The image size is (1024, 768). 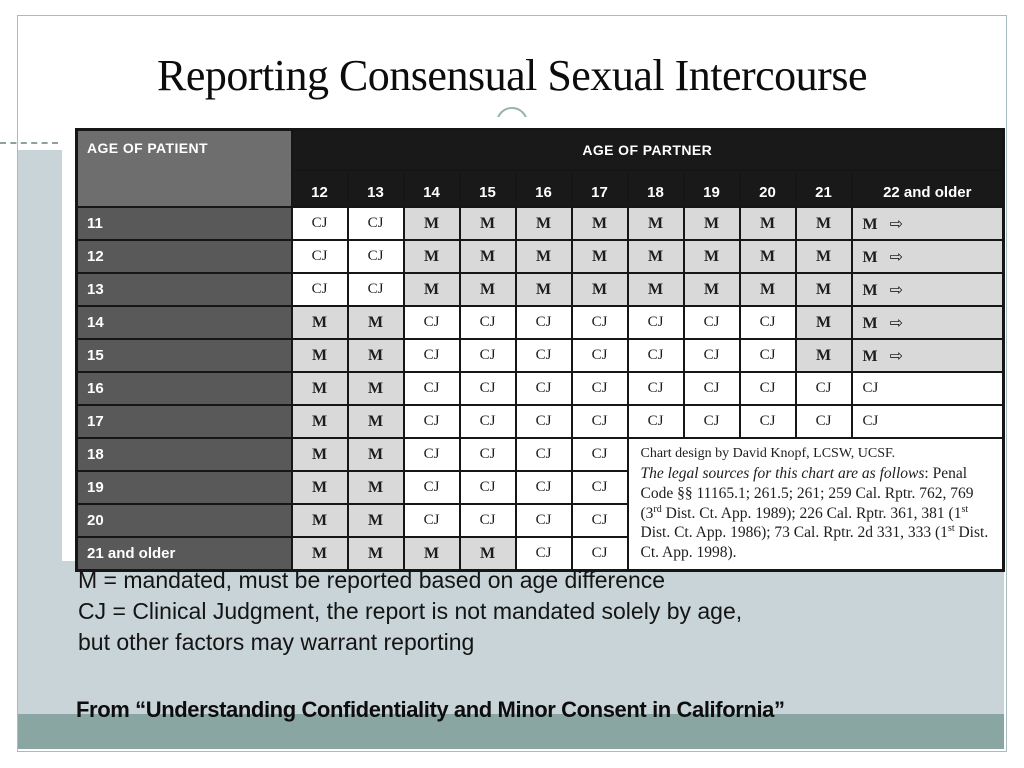 What do you see at coordinates (896, 224) in the screenshot?
I see `right-arrow-icon: ⇨` at bounding box center [896, 224].